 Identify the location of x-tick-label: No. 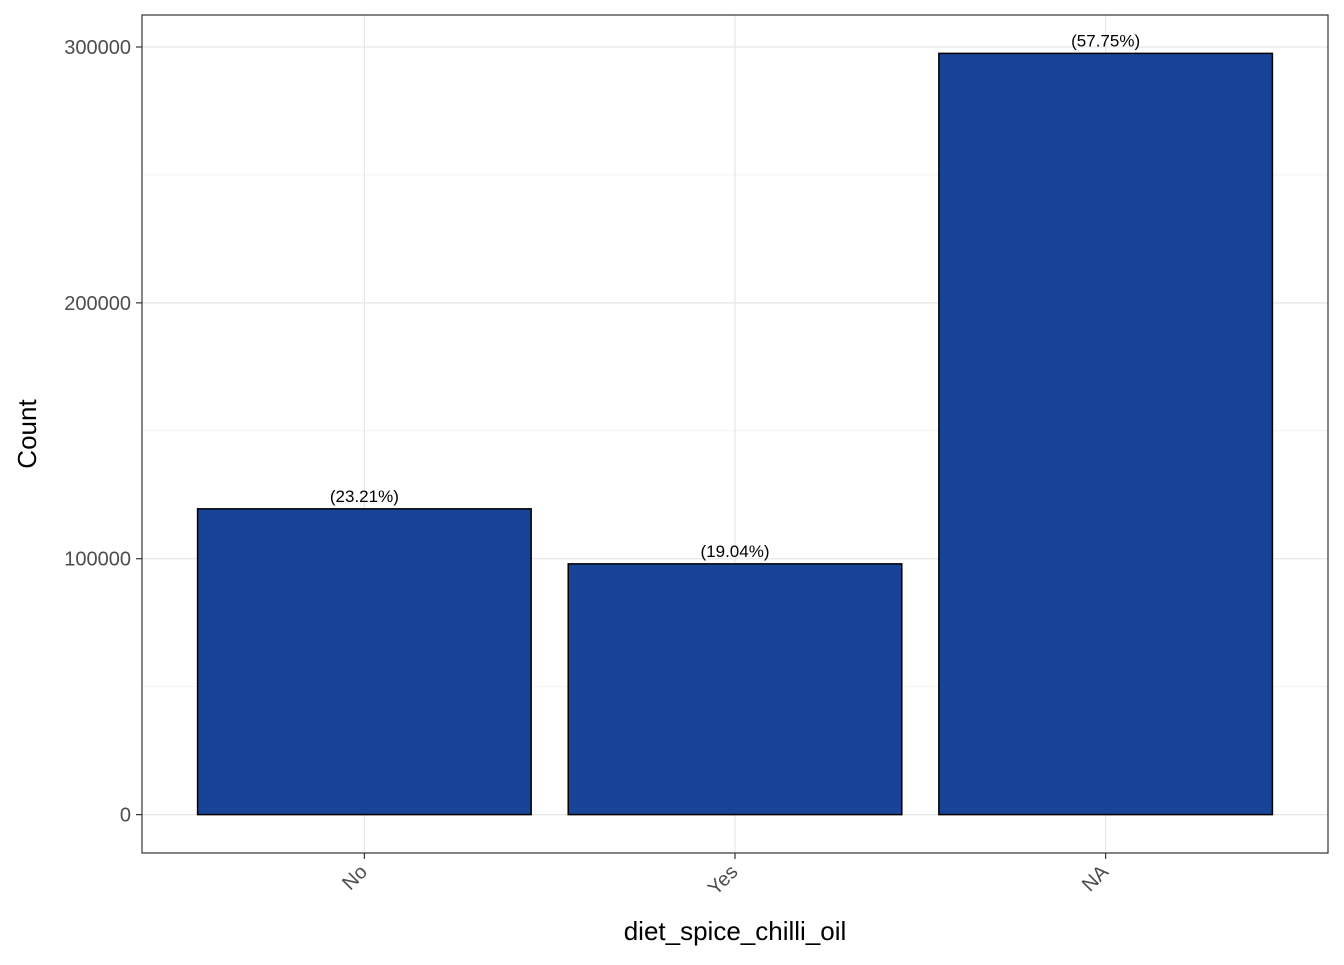
(355, 878).